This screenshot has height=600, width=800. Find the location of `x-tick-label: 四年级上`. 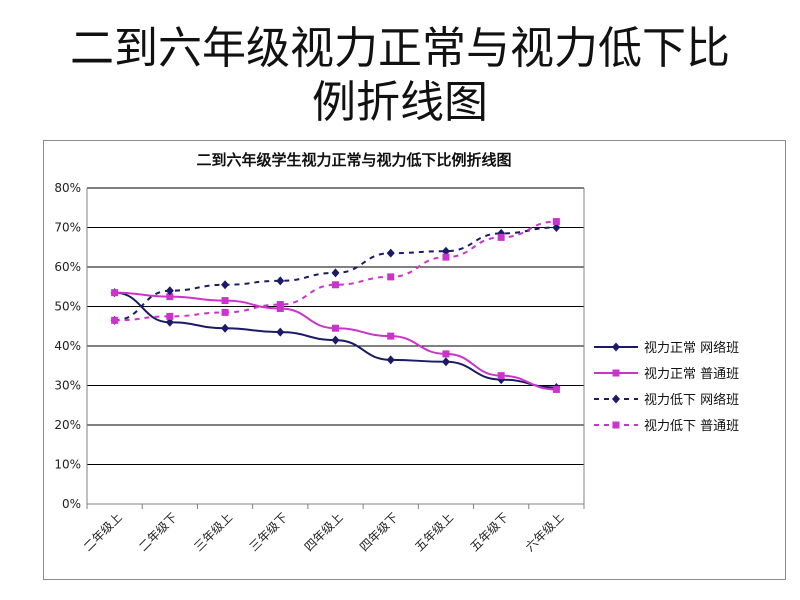

x-tick-label: 四年级上 is located at coordinates (324, 532).